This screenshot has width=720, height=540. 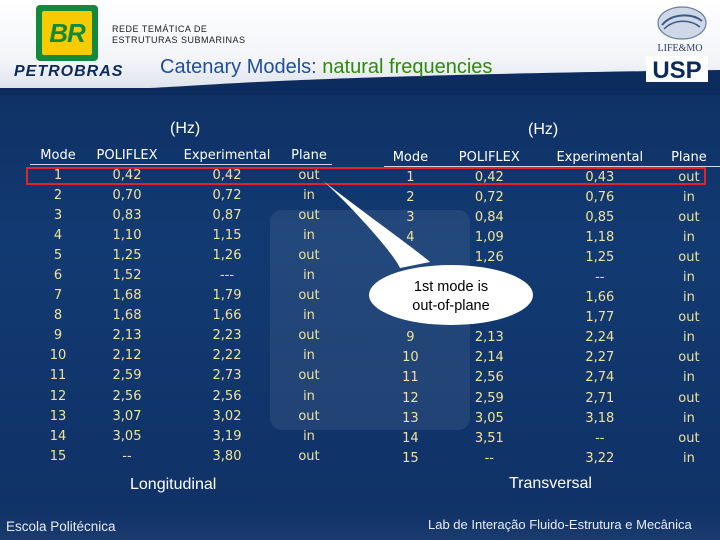 I want to click on cell-experimental: 2,22, so click(x=227, y=356).